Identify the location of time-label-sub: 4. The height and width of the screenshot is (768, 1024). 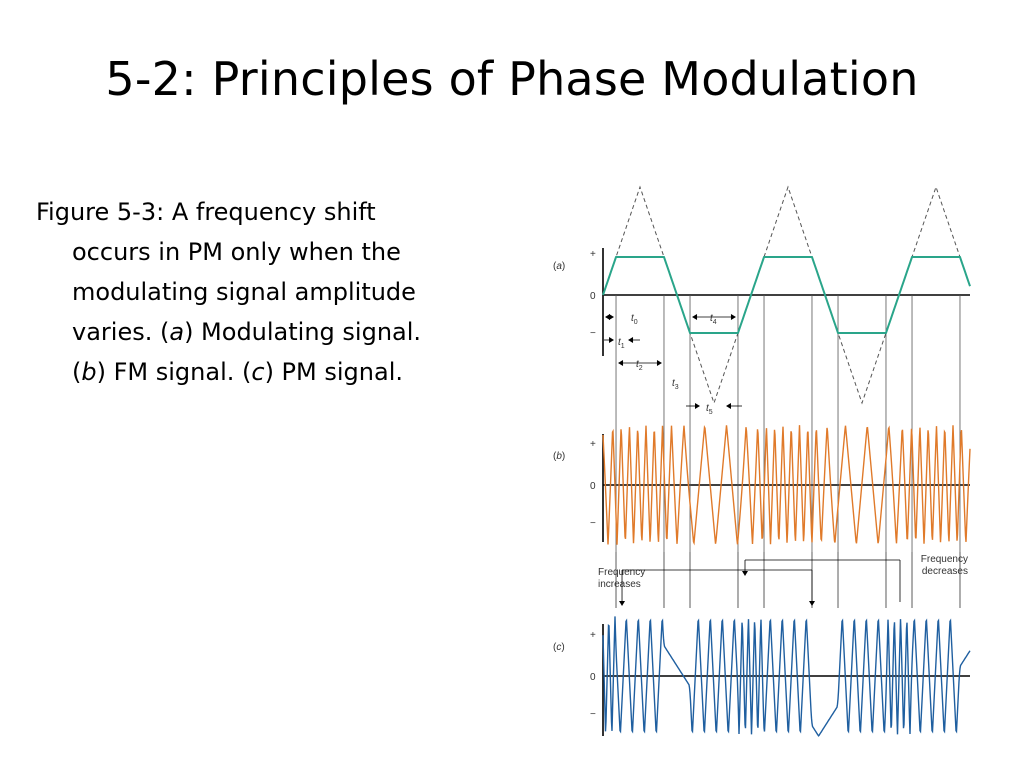
(715, 322).